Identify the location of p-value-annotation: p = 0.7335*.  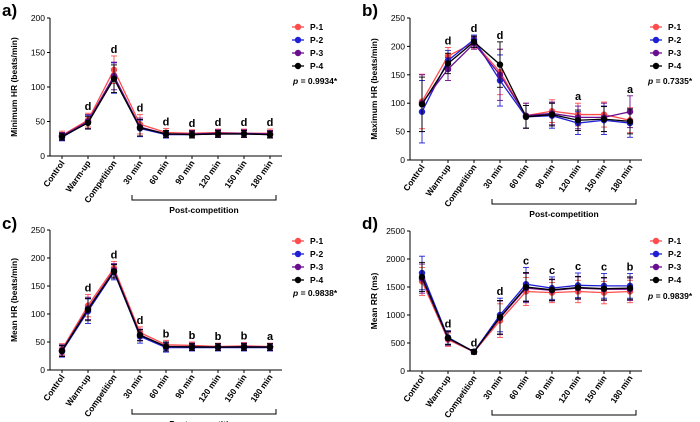
(670, 81).